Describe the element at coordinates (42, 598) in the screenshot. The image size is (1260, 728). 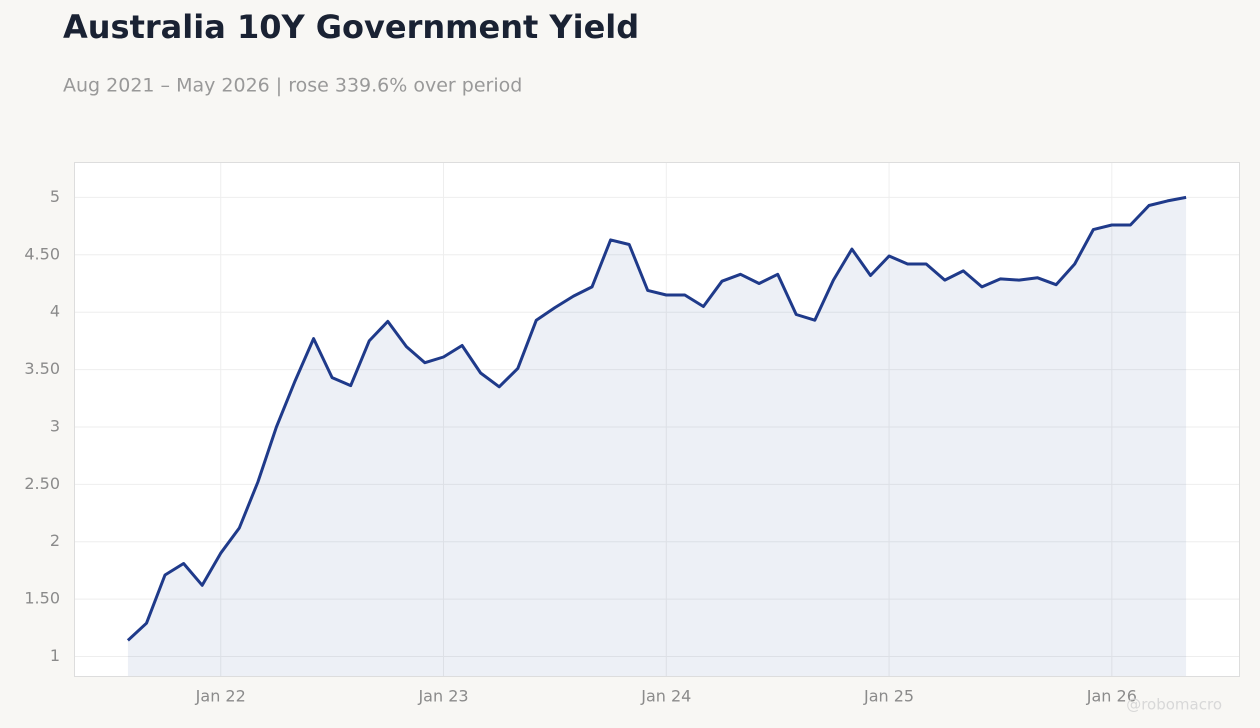
I see `y-tick-label: 1.50` at that location.